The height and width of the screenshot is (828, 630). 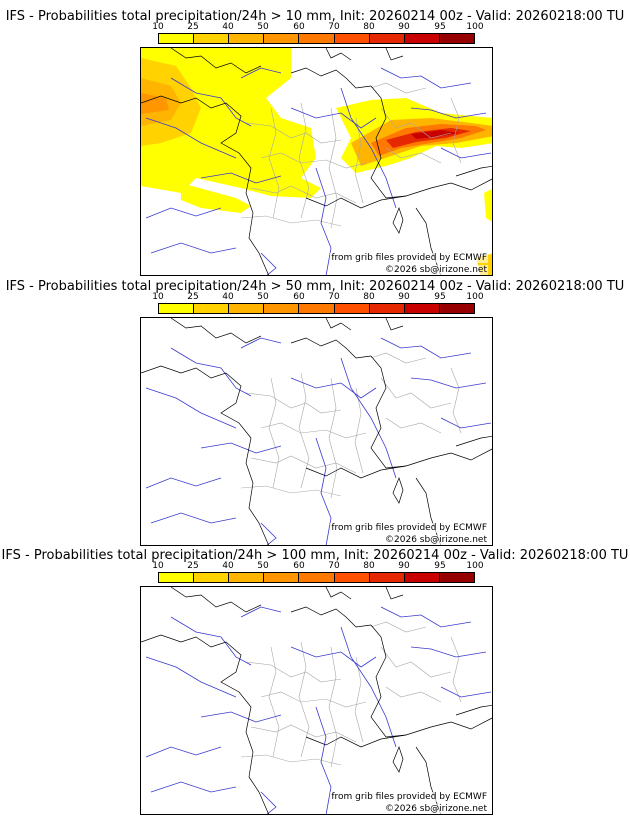 What do you see at coordinates (155, 103) in the screenshot?
I see `prob-area-orange` at bounding box center [155, 103].